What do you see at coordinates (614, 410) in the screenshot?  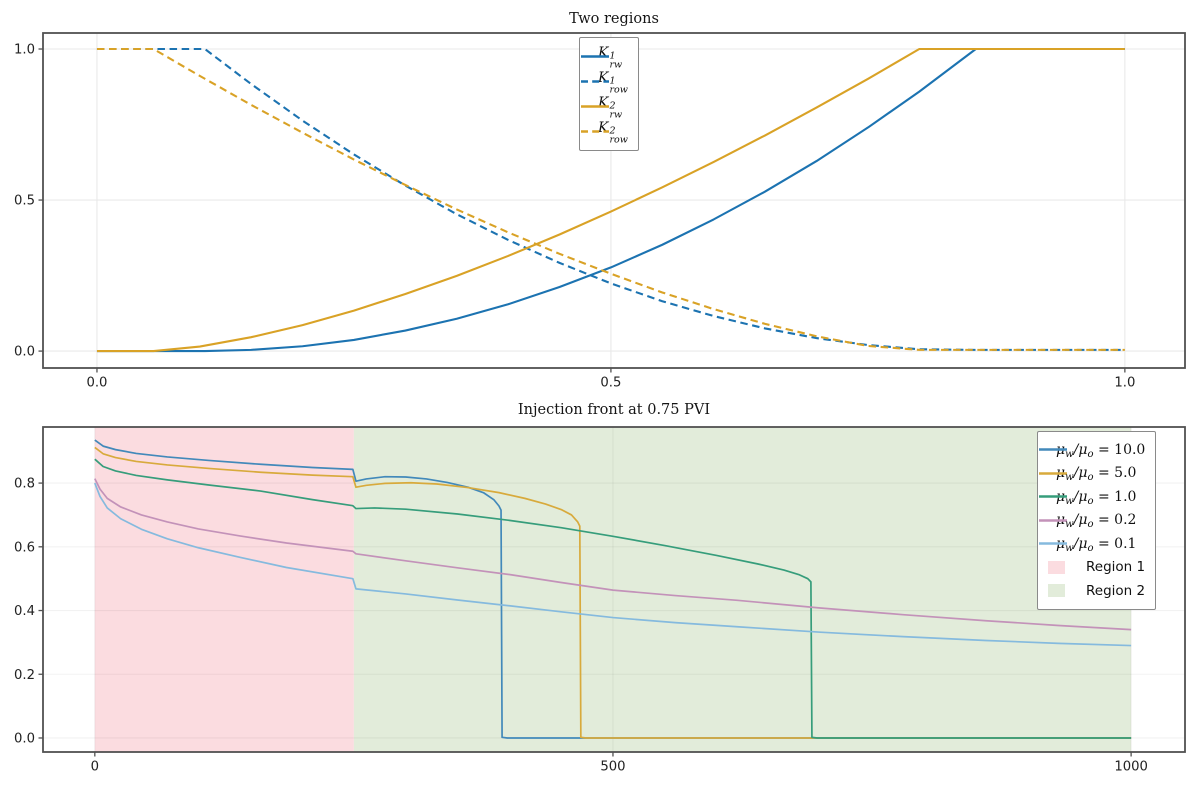 I see `bottom-chart-title: Injection front at 0.75 PVI` at bounding box center [614, 410].